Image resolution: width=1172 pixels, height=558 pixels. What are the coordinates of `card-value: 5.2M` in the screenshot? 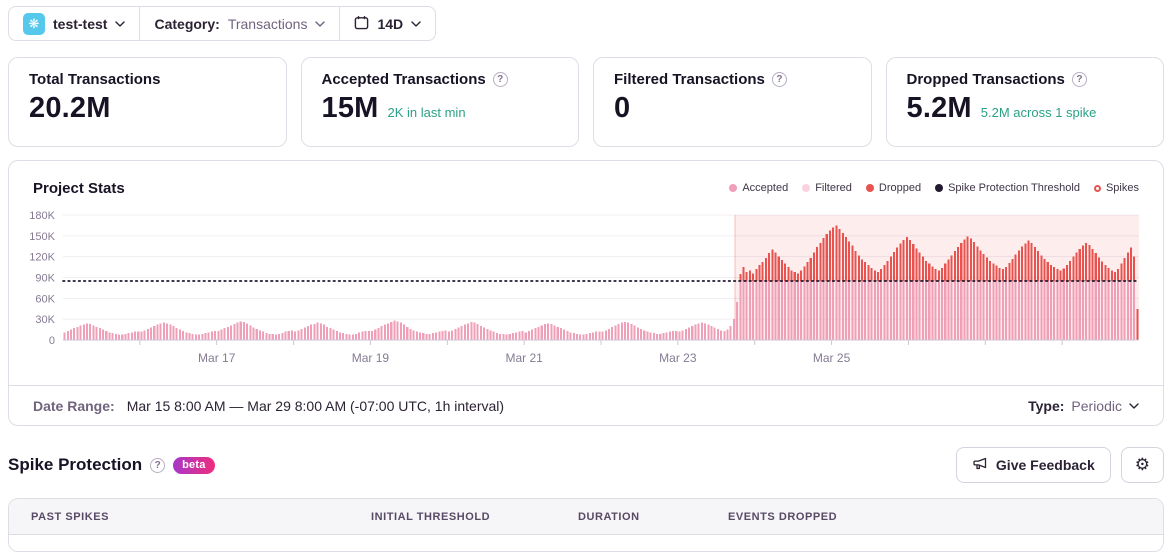 It's located at (939, 108).